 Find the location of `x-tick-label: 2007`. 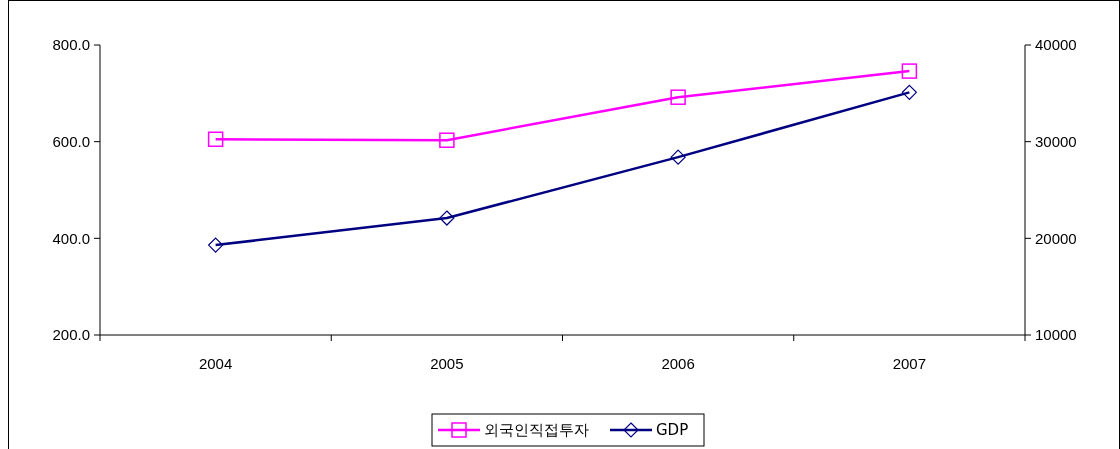

x-tick-label: 2007 is located at coordinates (909, 363).